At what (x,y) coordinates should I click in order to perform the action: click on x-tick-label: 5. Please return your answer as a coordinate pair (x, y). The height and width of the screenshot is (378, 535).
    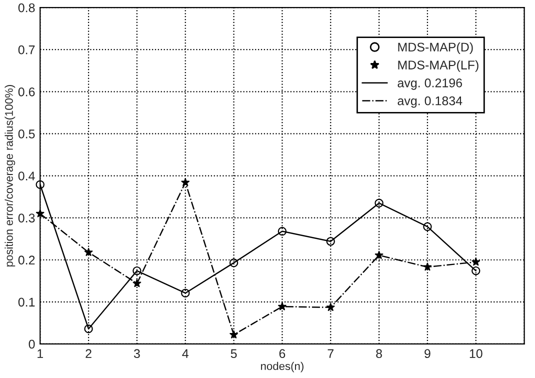
    Looking at the image, I should click on (233, 353).